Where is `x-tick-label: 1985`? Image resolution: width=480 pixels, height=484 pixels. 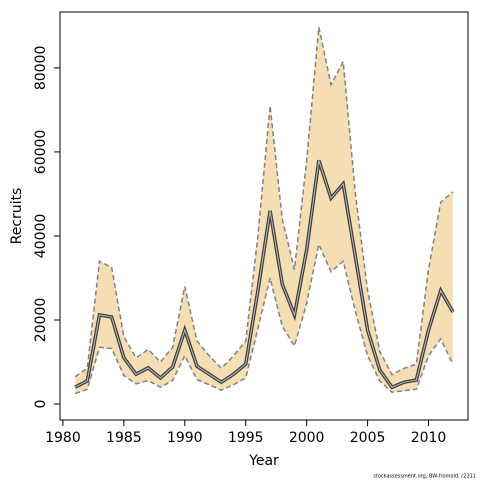
x-tick-label: 1985 is located at coordinates (124, 438).